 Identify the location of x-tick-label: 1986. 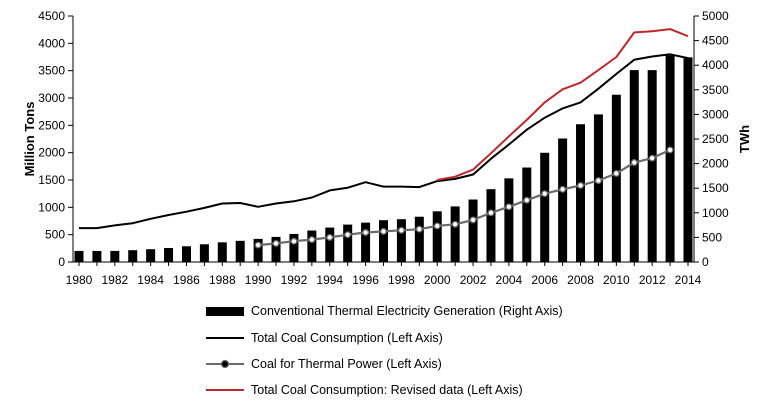
(186, 280).